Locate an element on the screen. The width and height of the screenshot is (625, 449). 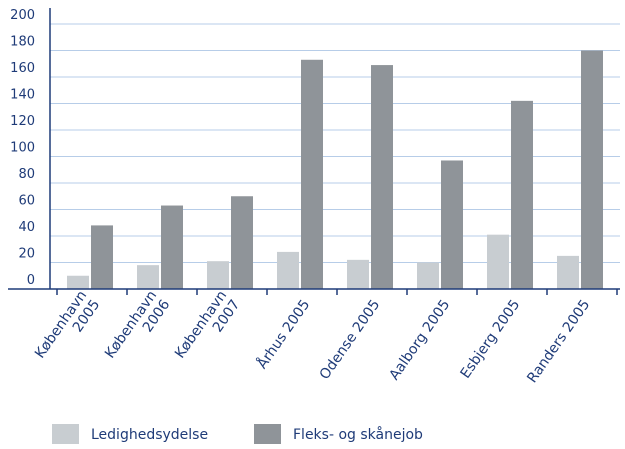
y-tick-label: 200 is located at coordinates (22, 15).